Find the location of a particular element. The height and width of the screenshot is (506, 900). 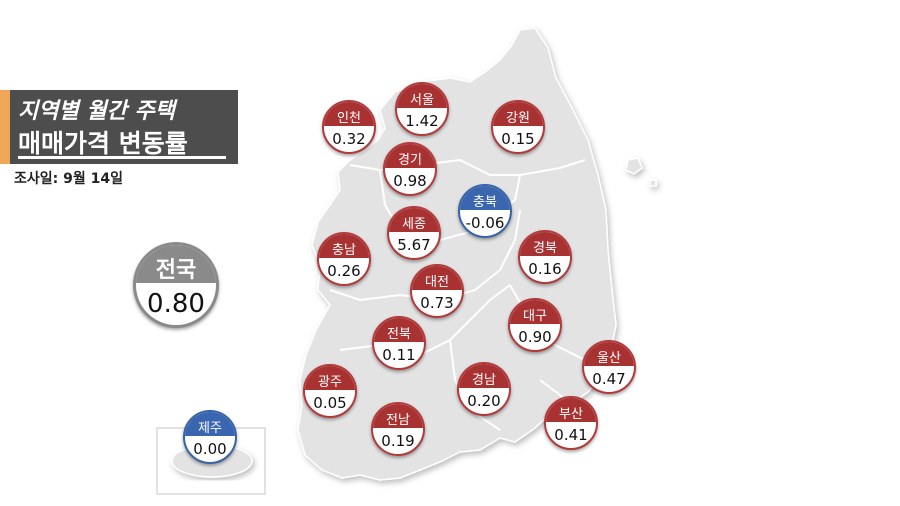

region-value: 0.16 is located at coordinates (545, 269).